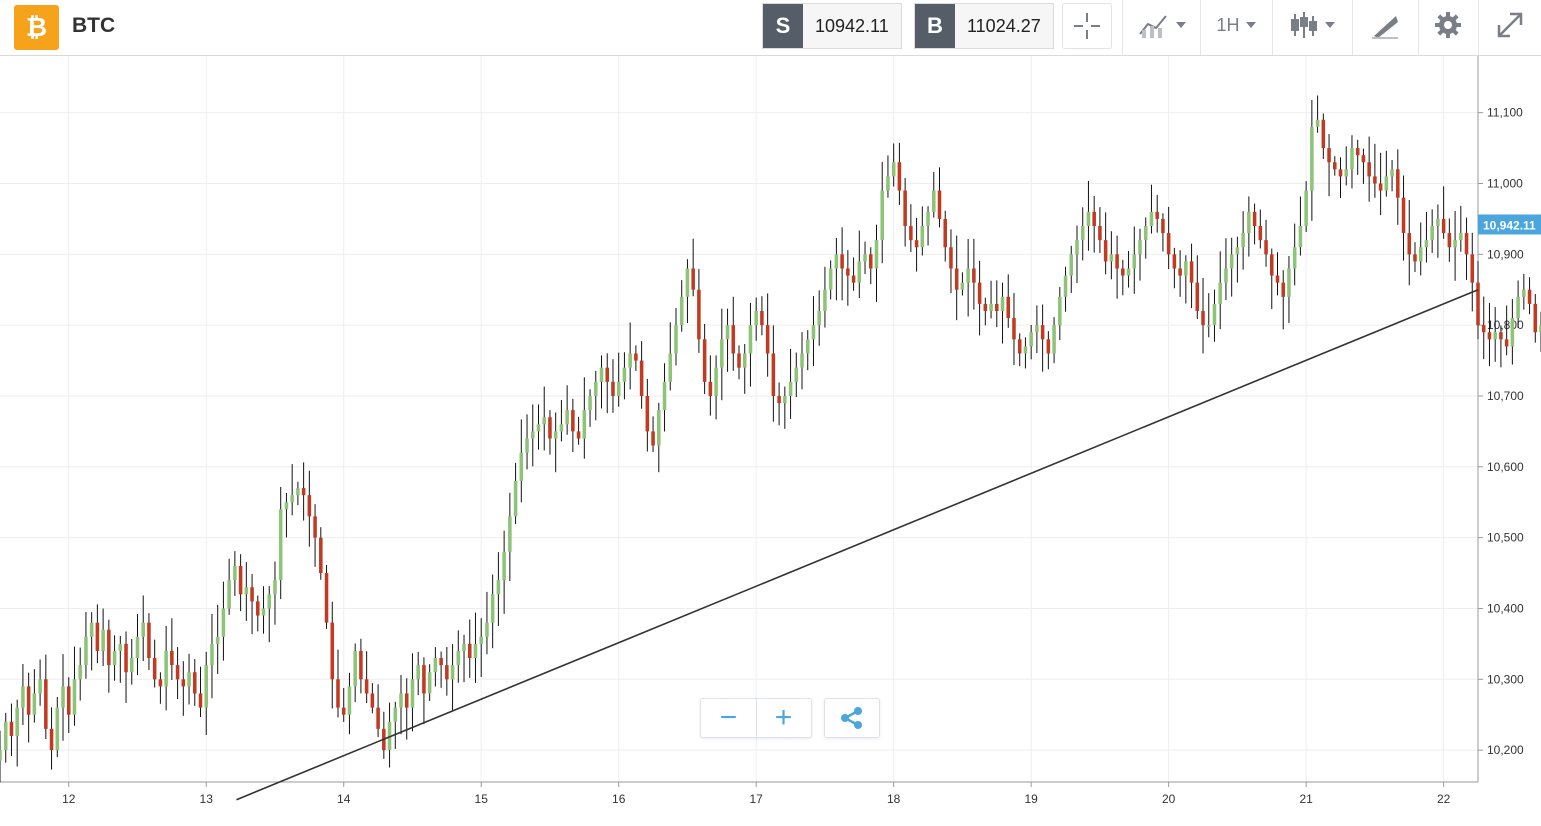  I want to click on x-tick-label: 17, so click(757, 799).